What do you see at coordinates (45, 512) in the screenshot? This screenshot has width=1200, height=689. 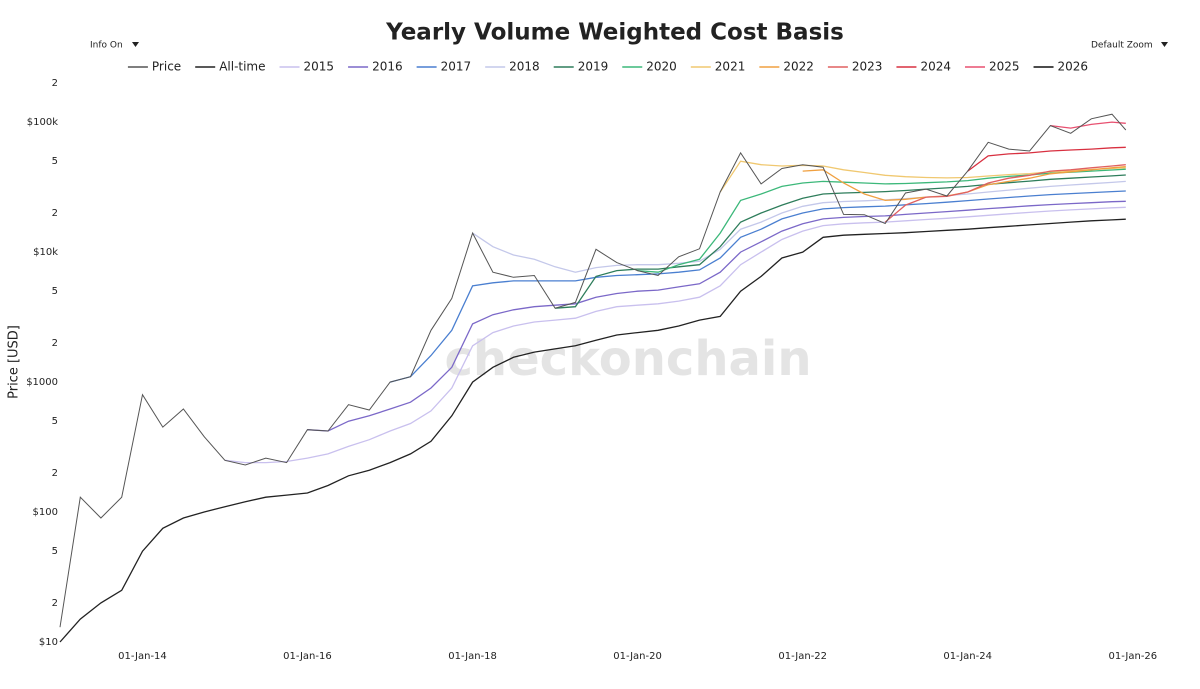 I see `y-tick-label: $100` at bounding box center [45, 512].